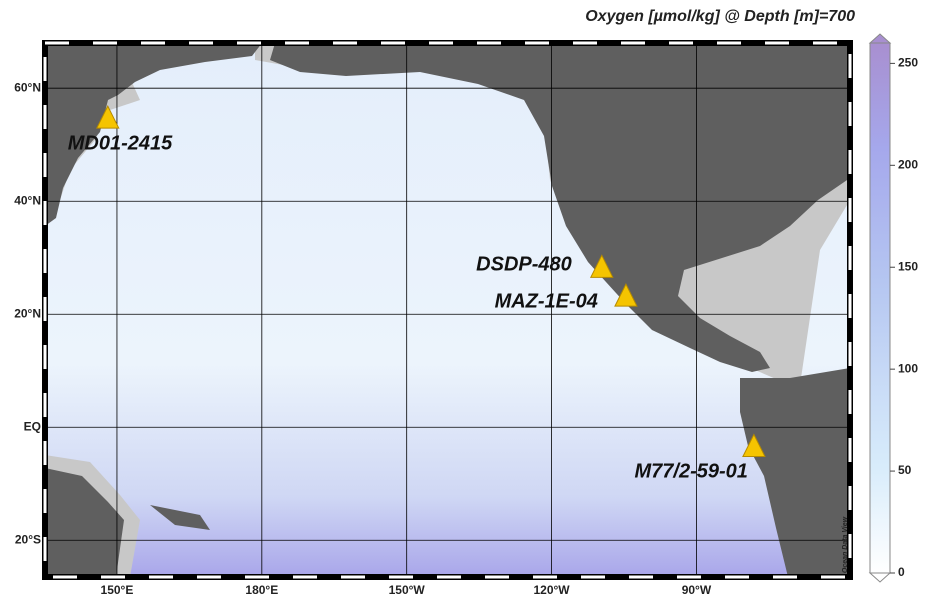 This screenshot has width=929, height=605. Describe the element at coordinates (32, 426) in the screenshot. I see `y-tick-label: EQ` at that location.